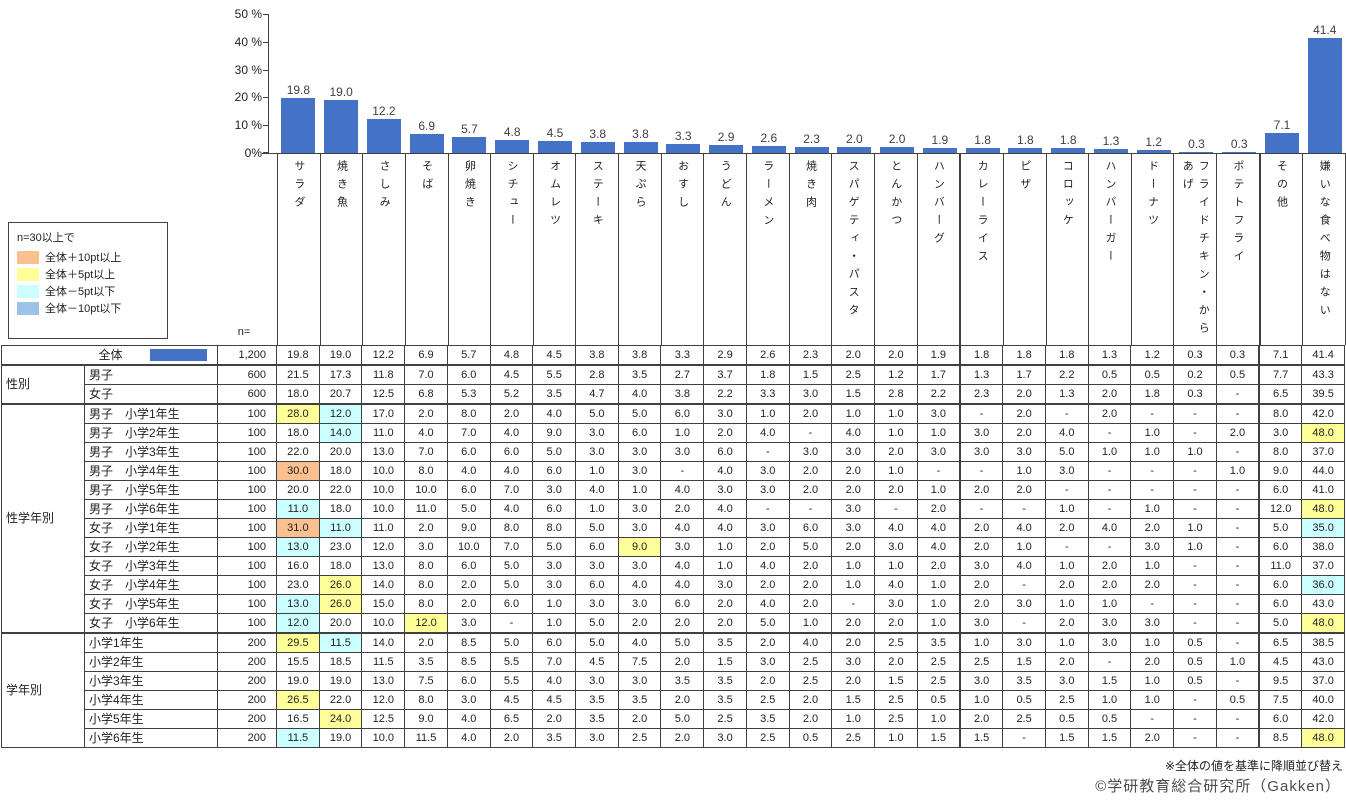  I want to click on value-cell: 9.5, so click(1280, 681).